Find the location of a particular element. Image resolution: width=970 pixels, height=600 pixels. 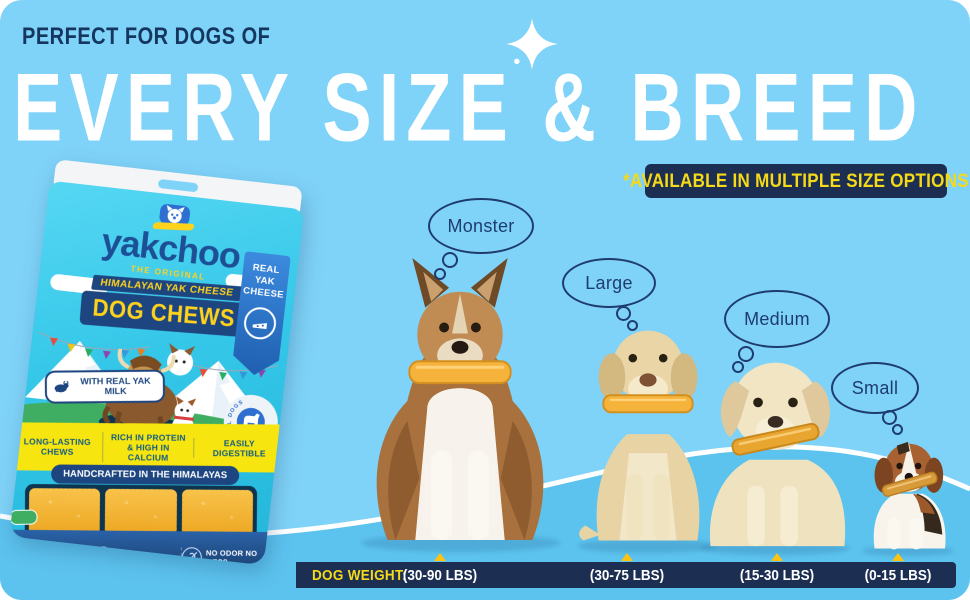

weight-range: (30-75 LBS) is located at coordinates (627, 575).